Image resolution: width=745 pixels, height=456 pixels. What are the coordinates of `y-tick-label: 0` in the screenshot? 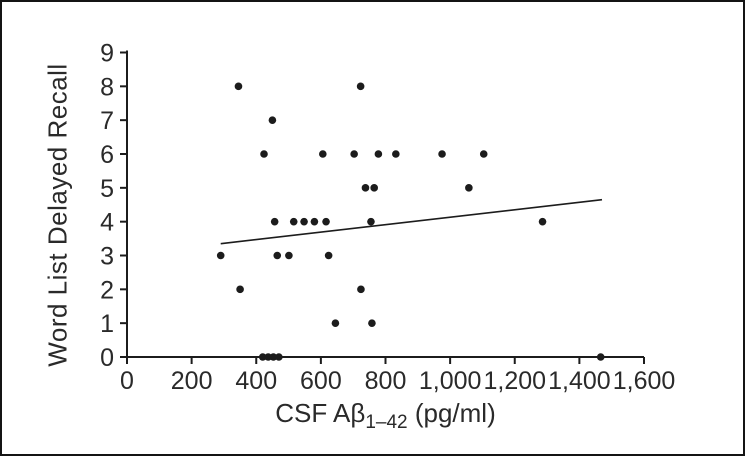 It's located at (107, 358).